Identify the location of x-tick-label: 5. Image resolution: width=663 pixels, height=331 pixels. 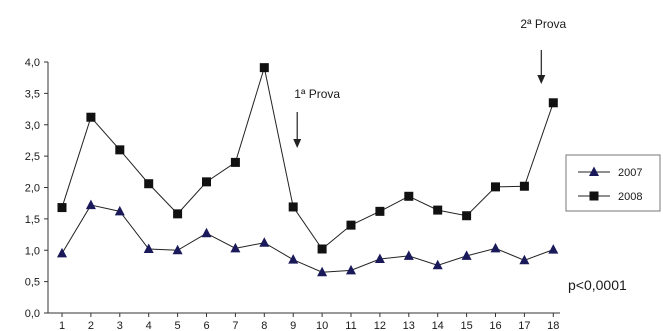
(178, 325).